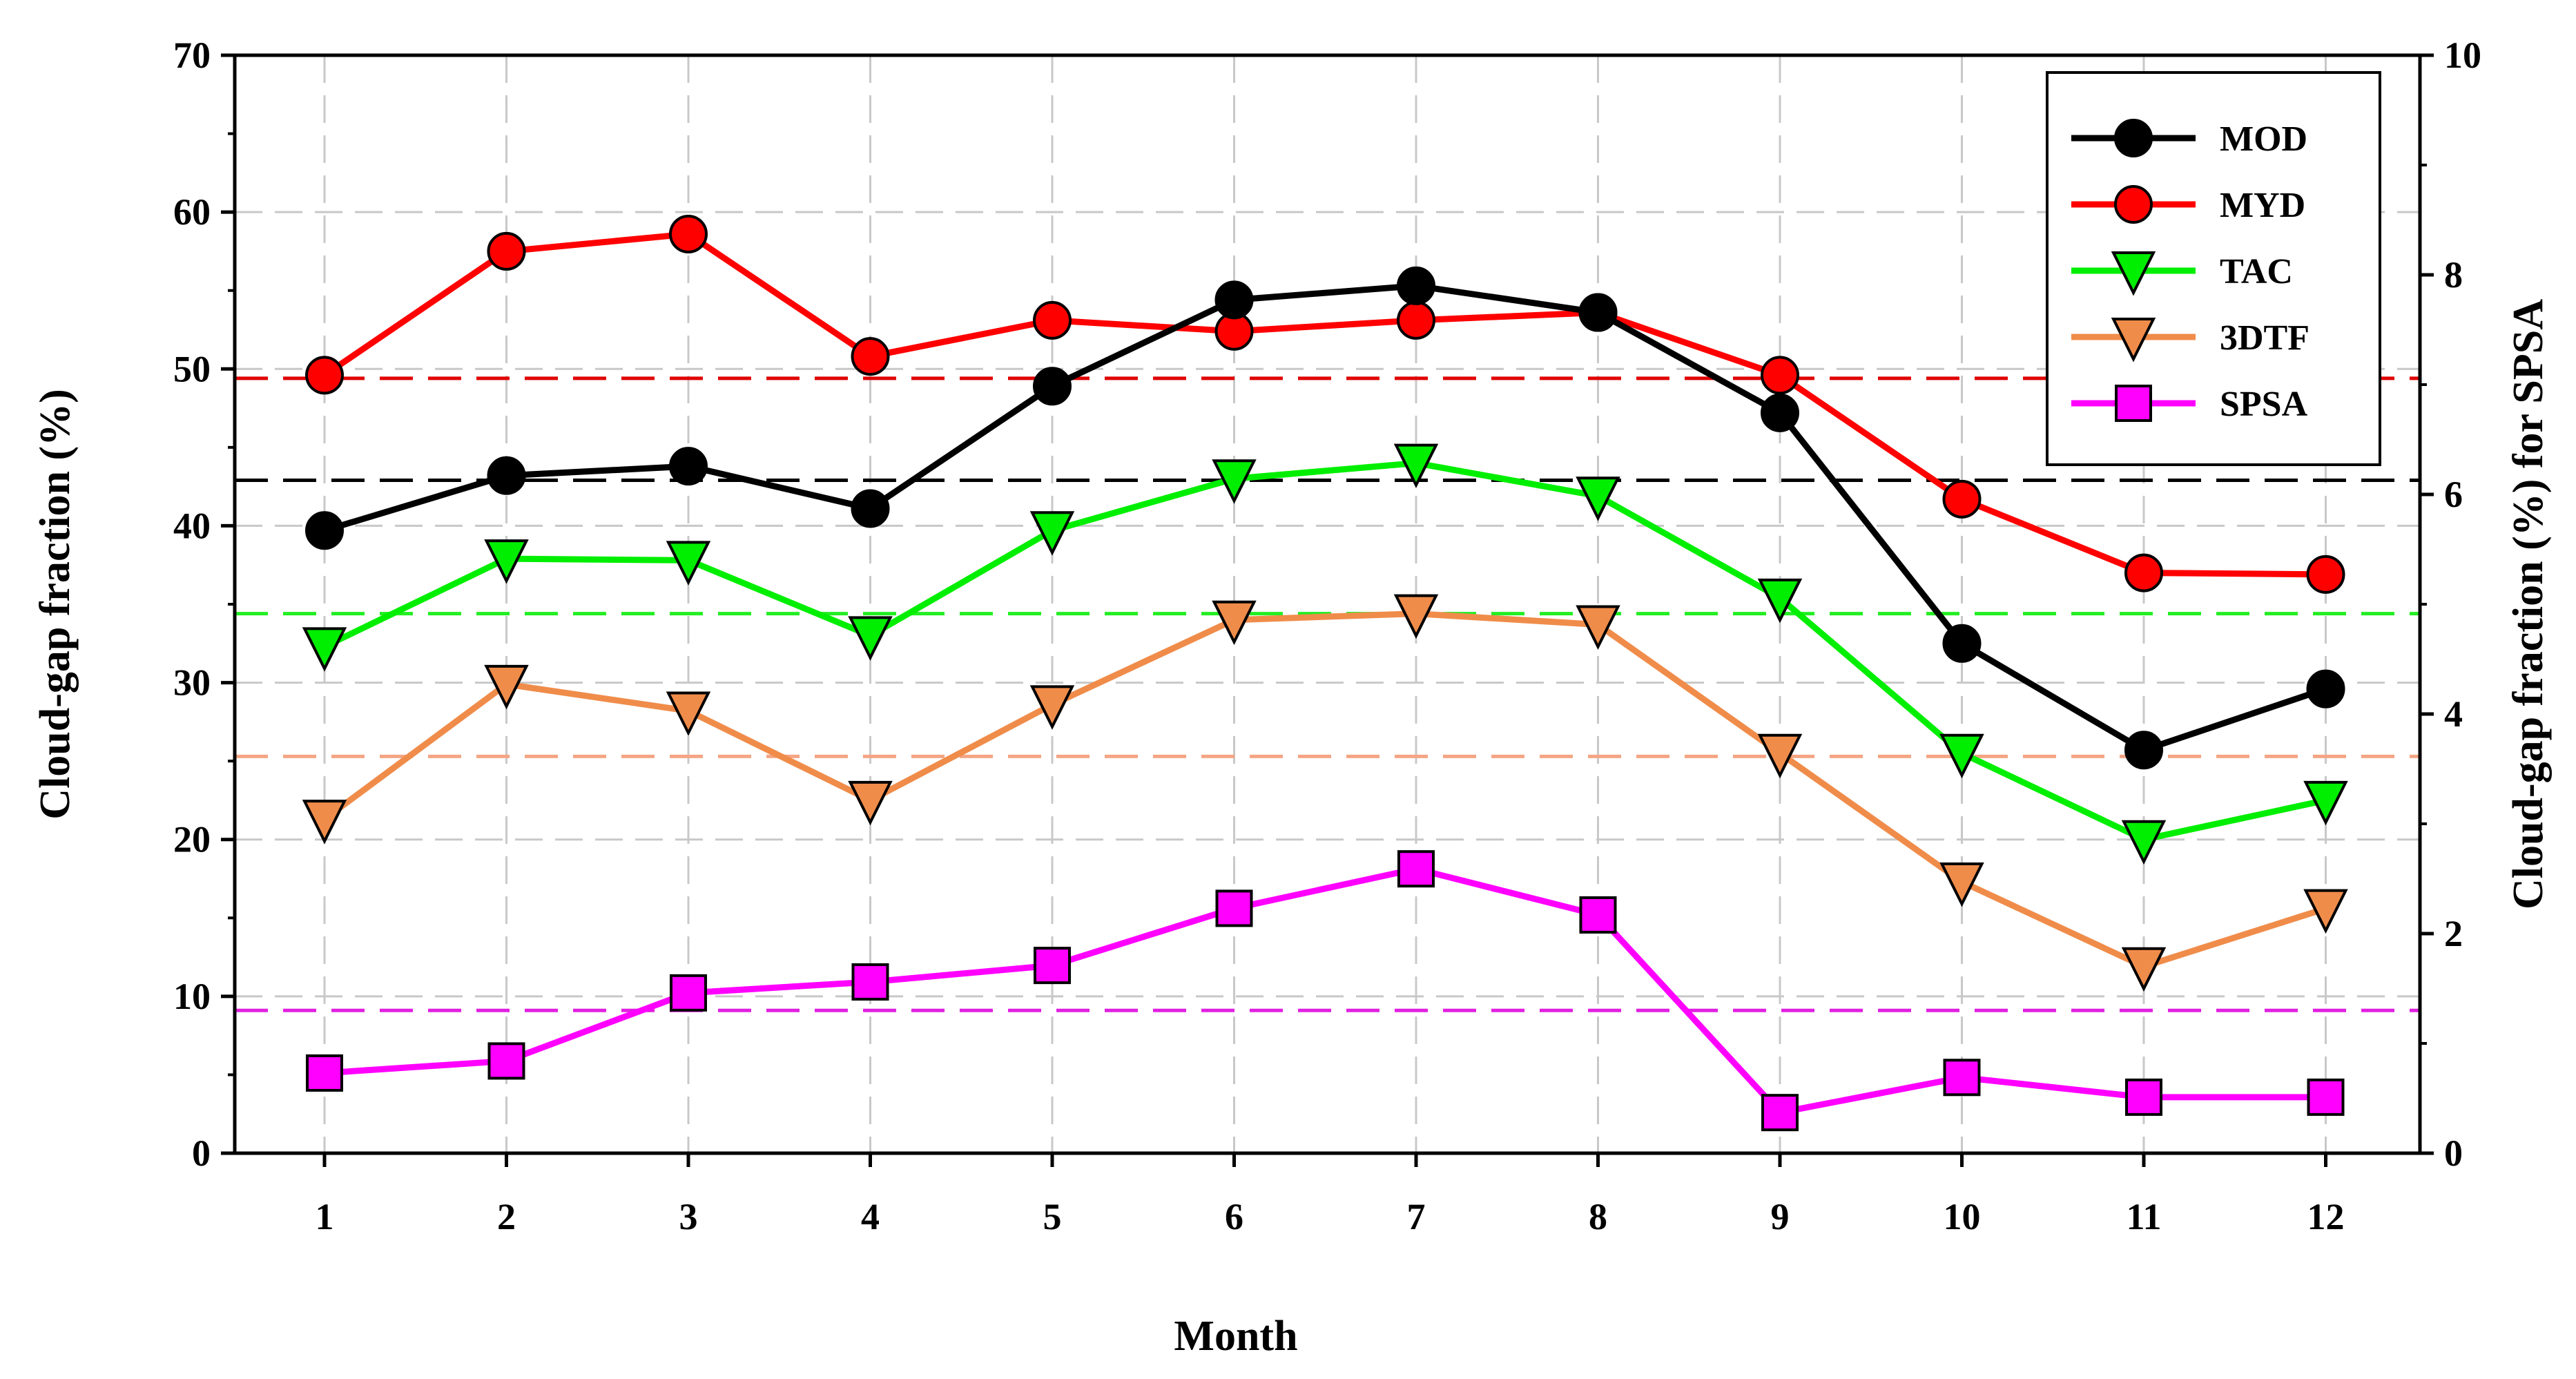 The image size is (2576, 1379). What do you see at coordinates (2133, 340) in the screenshot?
I see `legend-marker-3dtf` at bounding box center [2133, 340].